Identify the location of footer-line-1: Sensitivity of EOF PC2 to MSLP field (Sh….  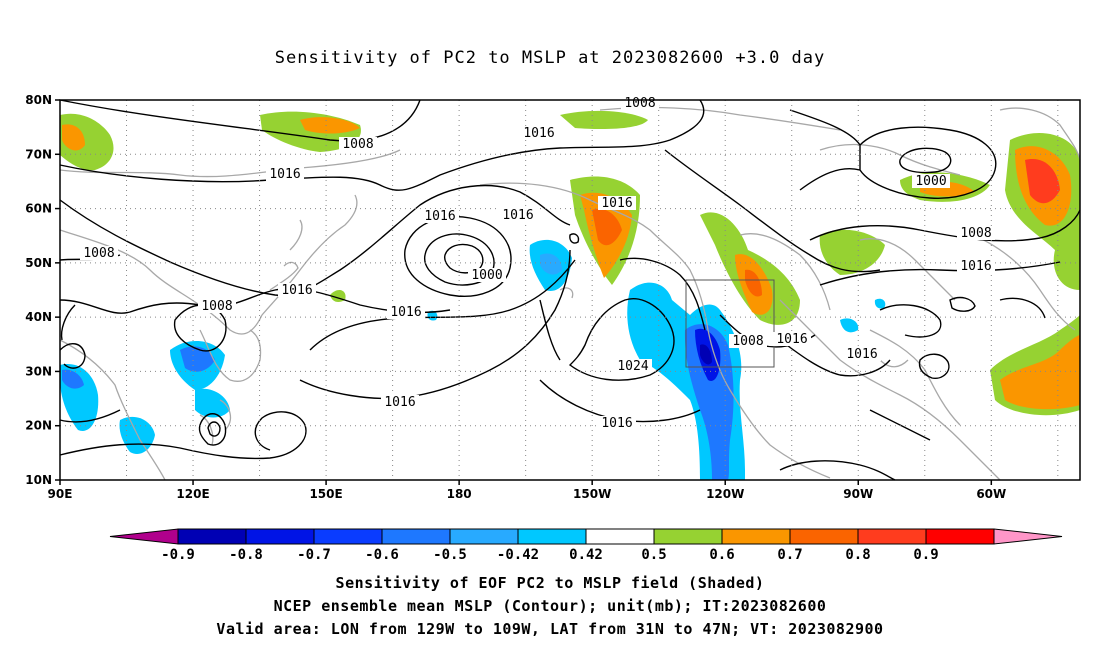
(550, 583).